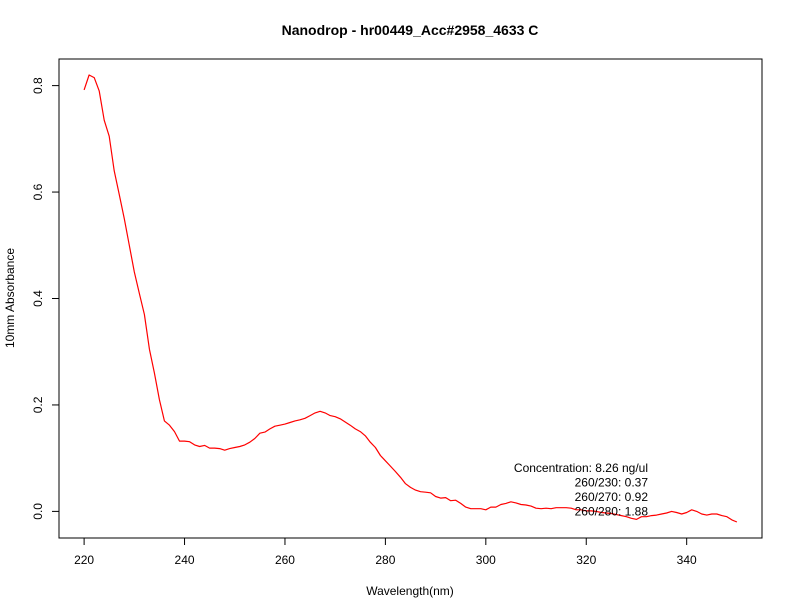 The height and width of the screenshot is (612, 792). What do you see at coordinates (586, 560) in the screenshot?
I see `x-tick-label: 320` at bounding box center [586, 560].